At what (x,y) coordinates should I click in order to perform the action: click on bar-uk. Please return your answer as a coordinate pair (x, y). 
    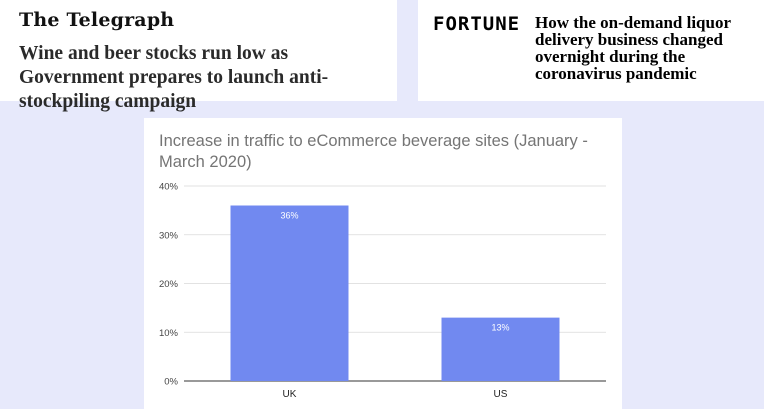
    Looking at the image, I should click on (289, 293).